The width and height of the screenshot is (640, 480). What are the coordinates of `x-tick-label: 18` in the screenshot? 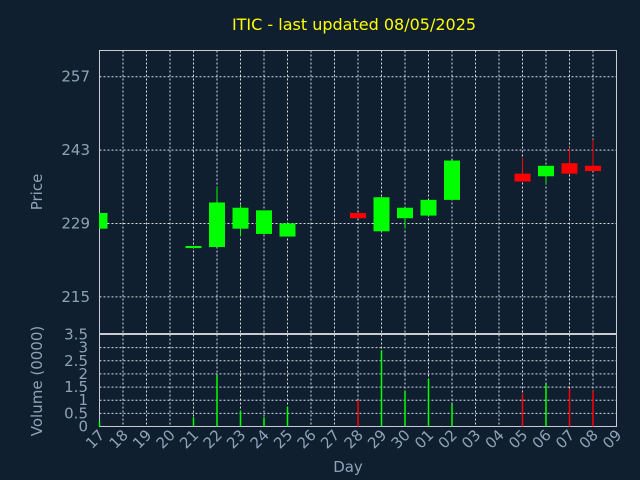 It's located at (119, 439).